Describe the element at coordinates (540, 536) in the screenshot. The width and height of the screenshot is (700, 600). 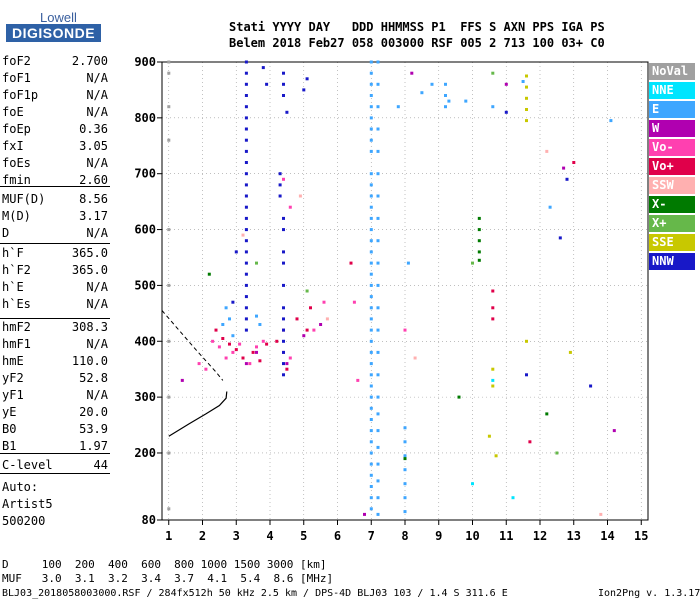
I see `x-tick-label: 12` at that location.